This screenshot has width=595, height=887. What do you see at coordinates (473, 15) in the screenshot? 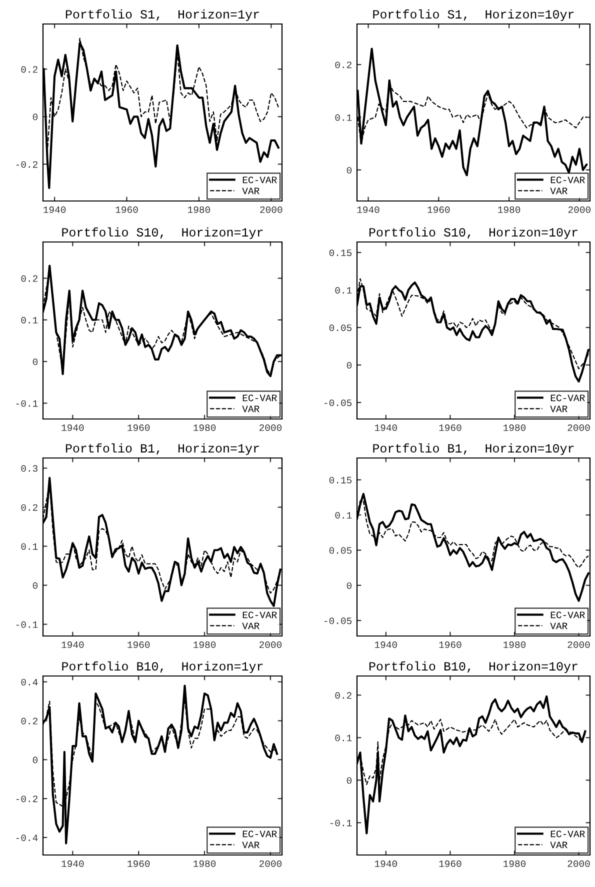
I see `chart-title: Portfolio S1, Horizon=10yr` at bounding box center [473, 15].